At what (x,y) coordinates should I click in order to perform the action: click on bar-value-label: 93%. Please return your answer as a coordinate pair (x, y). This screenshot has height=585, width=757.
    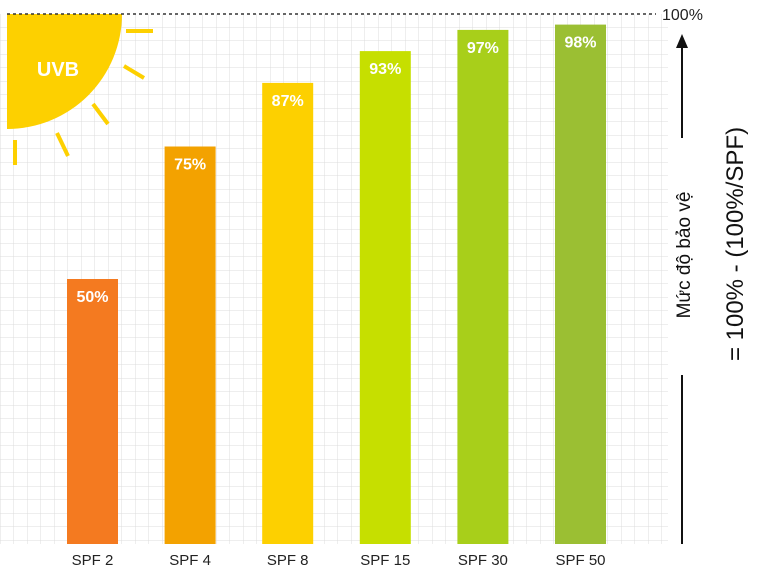
    Looking at the image, I should click on (385, 69).